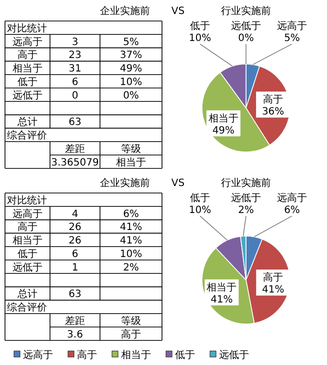 The image size is (327, 365). What do you see at coordinates (246, 210) in the screenshot?
I see `data-label: 2%` at bounding box center [246, 210].